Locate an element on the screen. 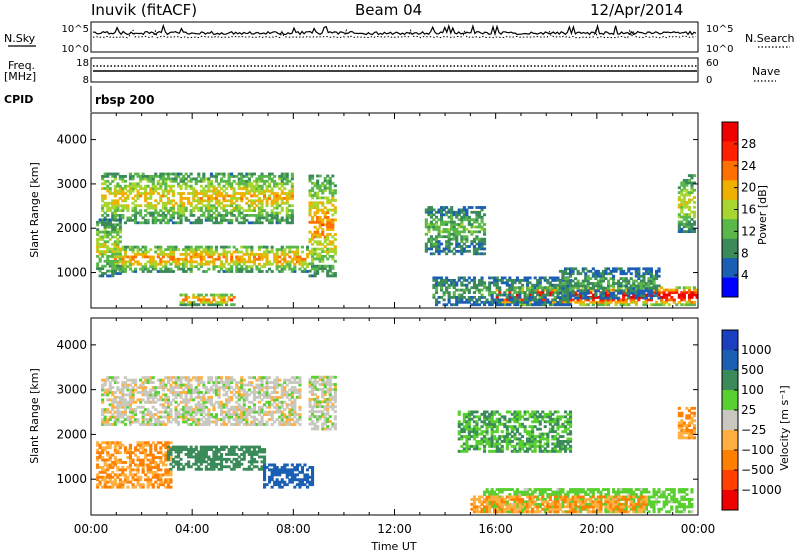  freq-unit-label: [MHz] is located at coordinates (20, 76).